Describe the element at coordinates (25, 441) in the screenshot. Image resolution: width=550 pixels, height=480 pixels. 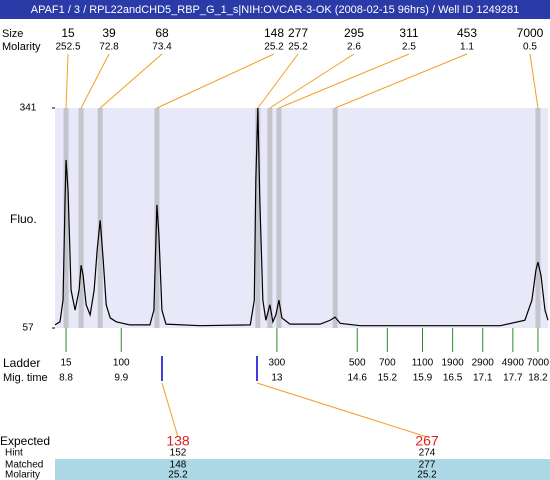
I see `expected-label: Expected` at that location.